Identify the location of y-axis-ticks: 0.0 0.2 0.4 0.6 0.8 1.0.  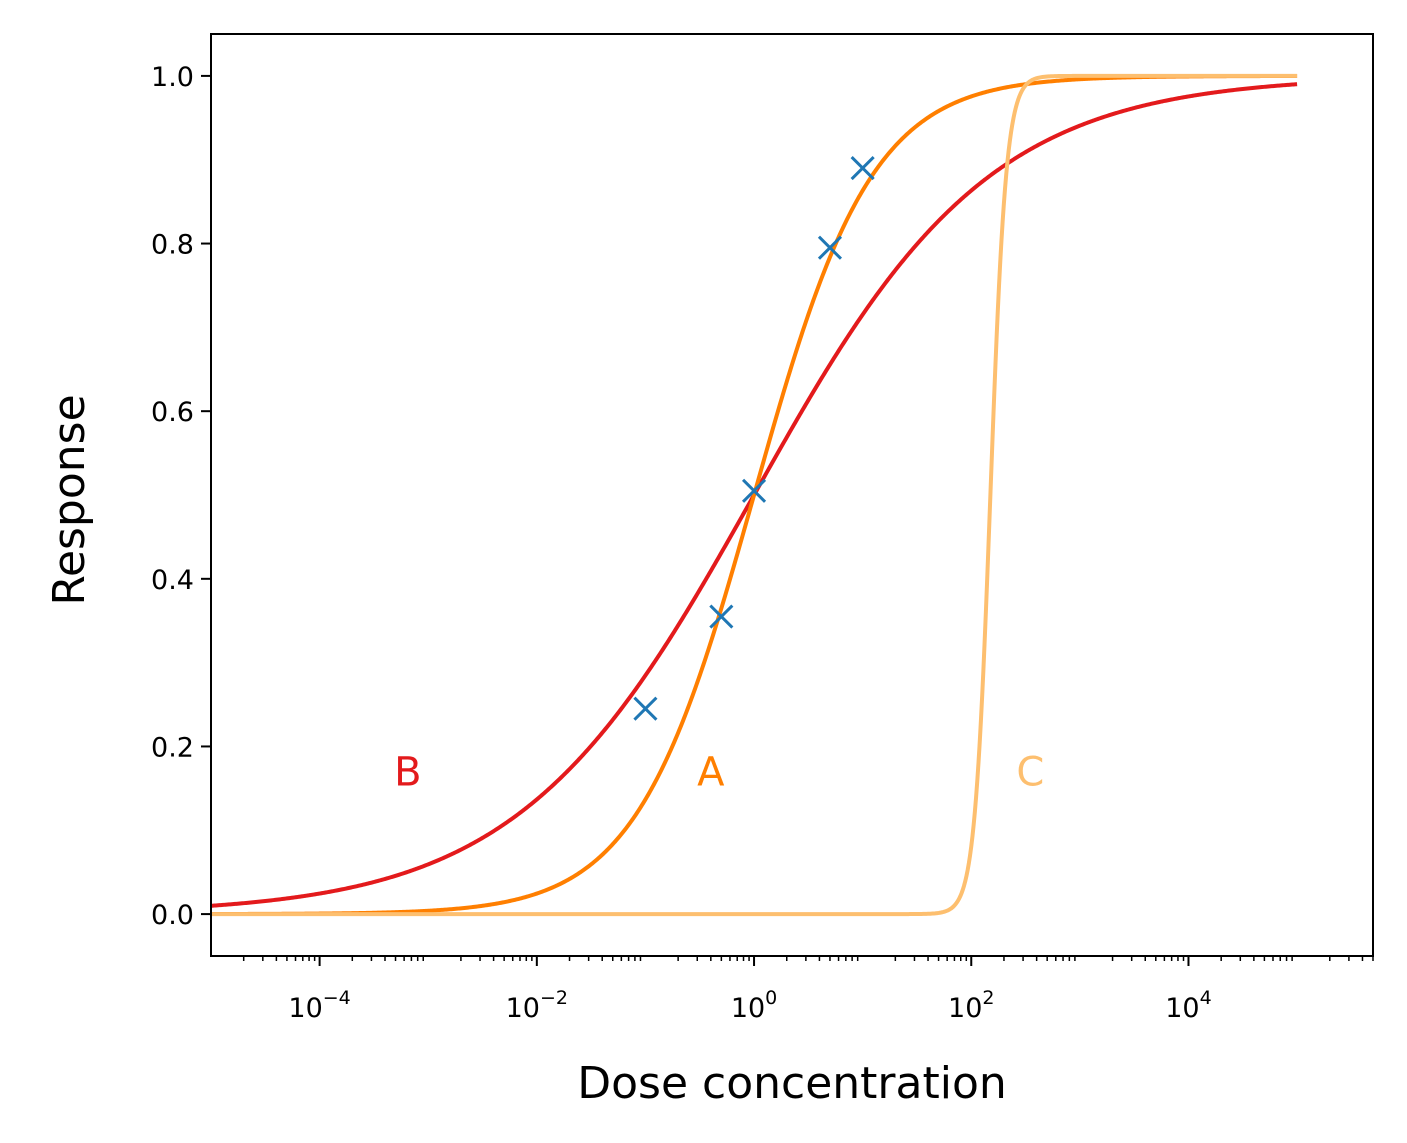
(181, 496).